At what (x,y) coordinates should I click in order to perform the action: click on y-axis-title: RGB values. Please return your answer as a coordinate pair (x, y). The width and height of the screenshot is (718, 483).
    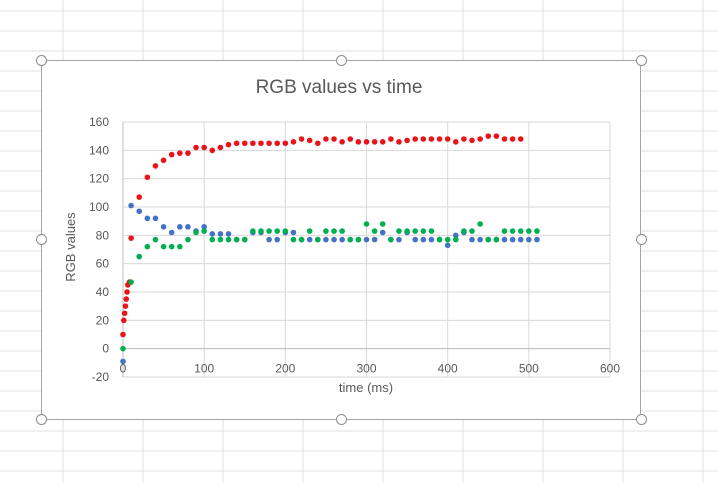
    Looking at the image, I should click on (70, 247).